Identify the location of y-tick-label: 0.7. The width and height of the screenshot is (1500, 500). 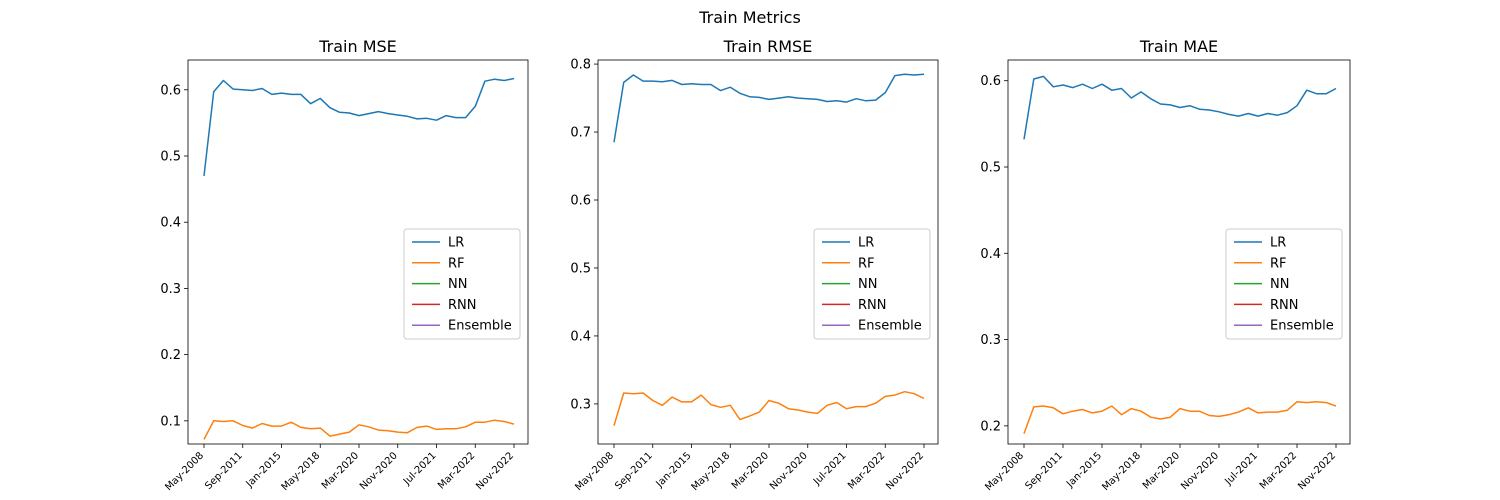
(580, 133).